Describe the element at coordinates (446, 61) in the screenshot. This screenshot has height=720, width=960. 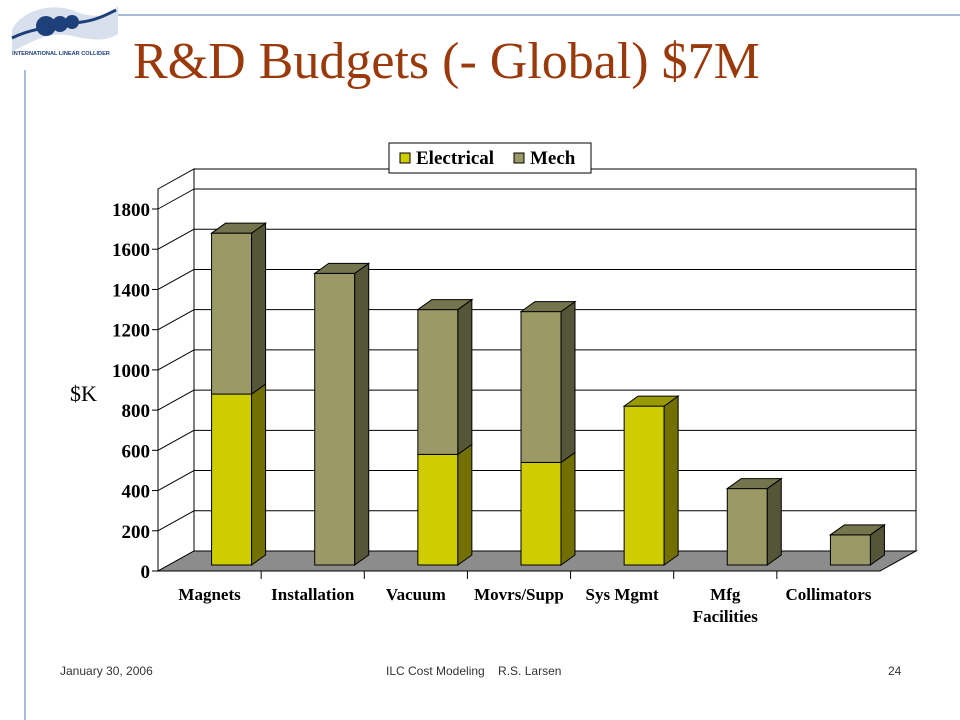
I see `slide-title: R&D Budgets (- Global) $7M` at that location.